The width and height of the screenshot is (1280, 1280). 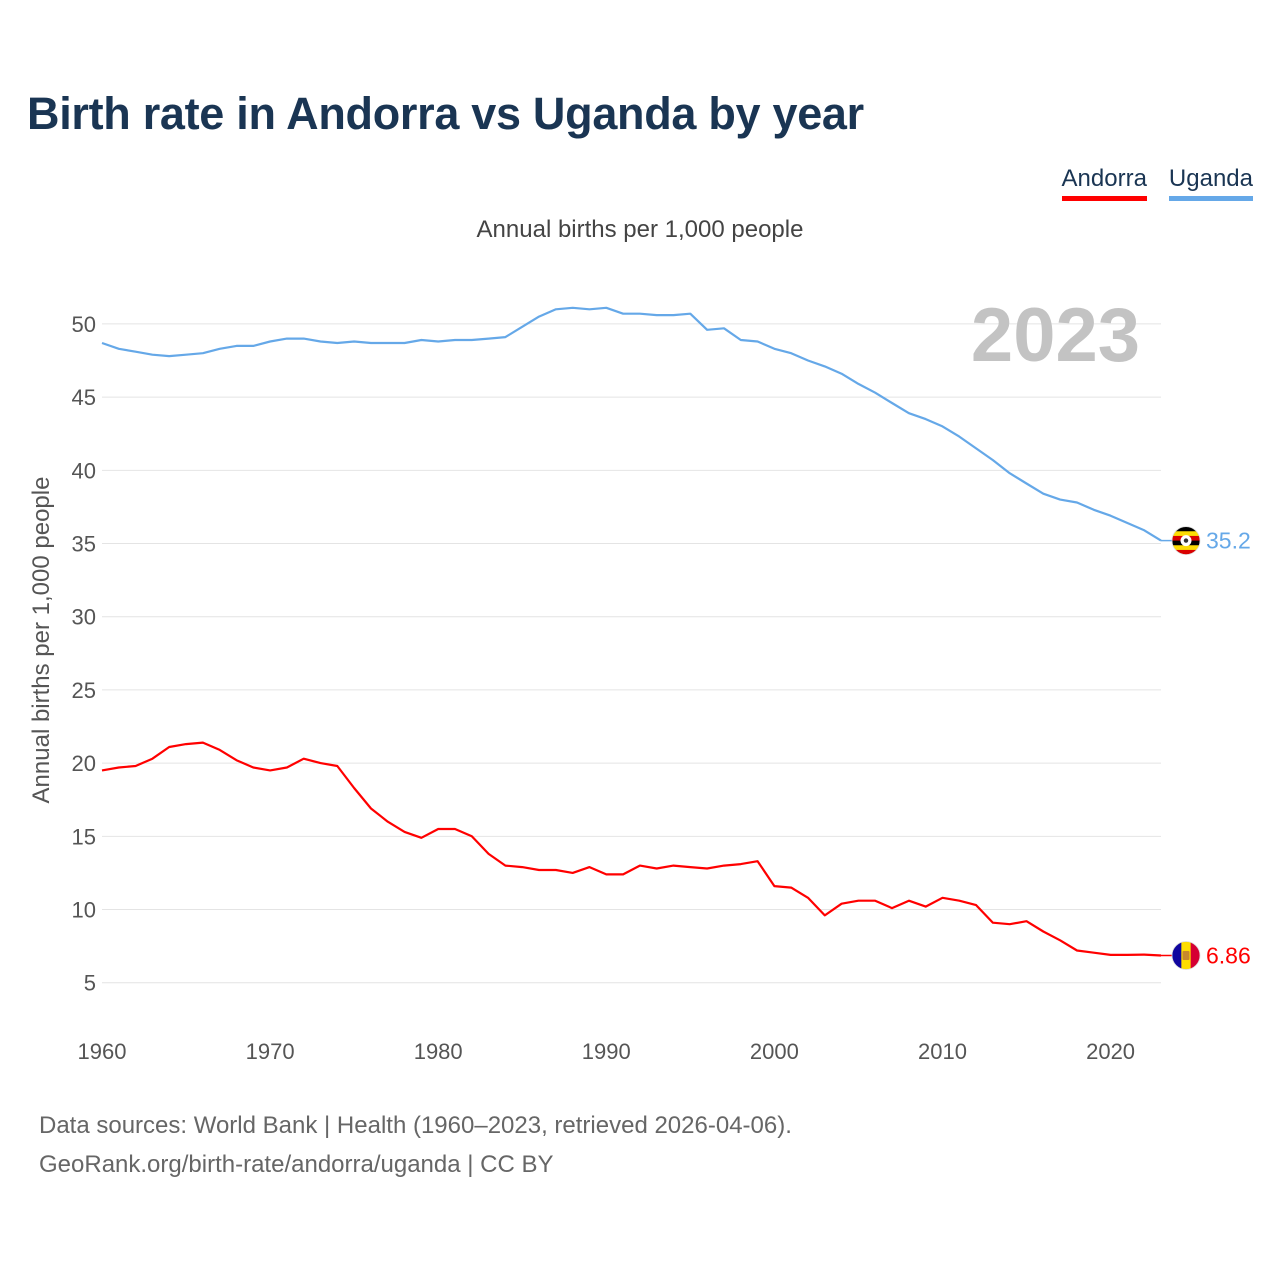 I want to click on x-tick-label: 1990, so click(x=606, y=1051).